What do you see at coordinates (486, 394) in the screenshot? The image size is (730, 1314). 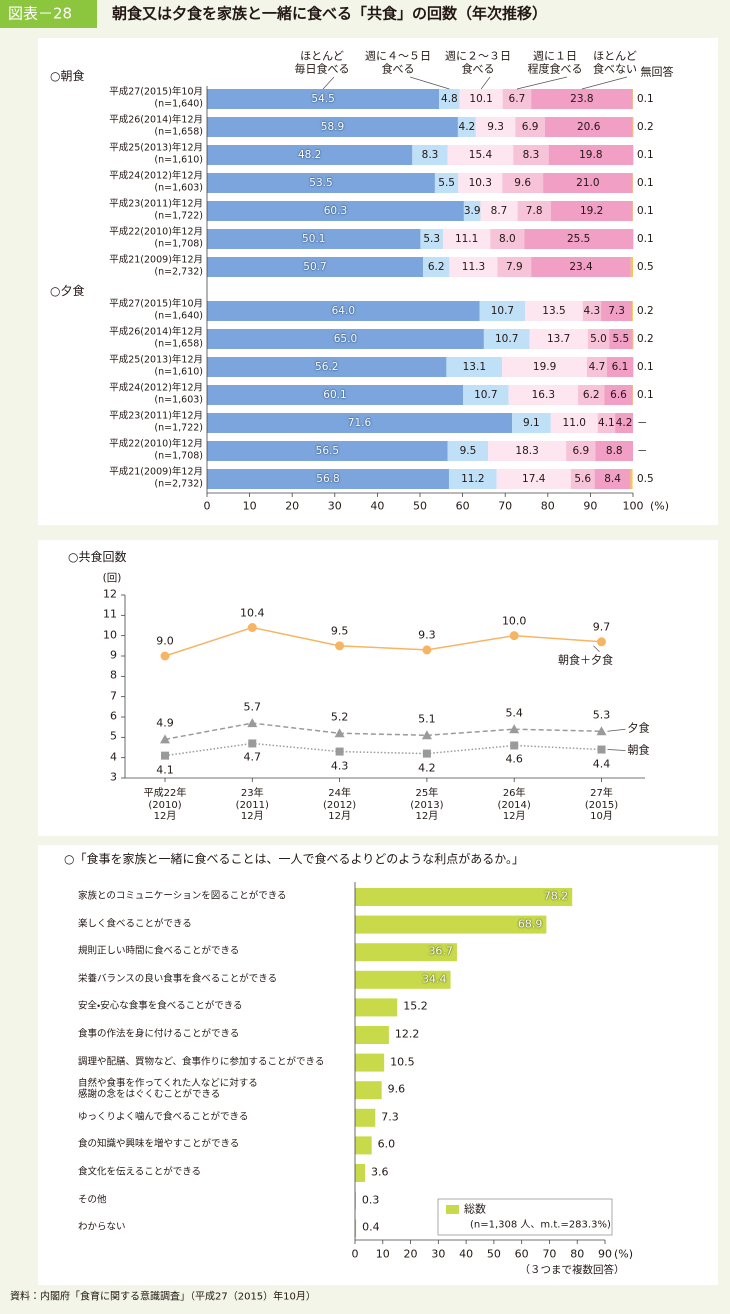 I see `value-label: 10.7` at bounding box center [486, 394].